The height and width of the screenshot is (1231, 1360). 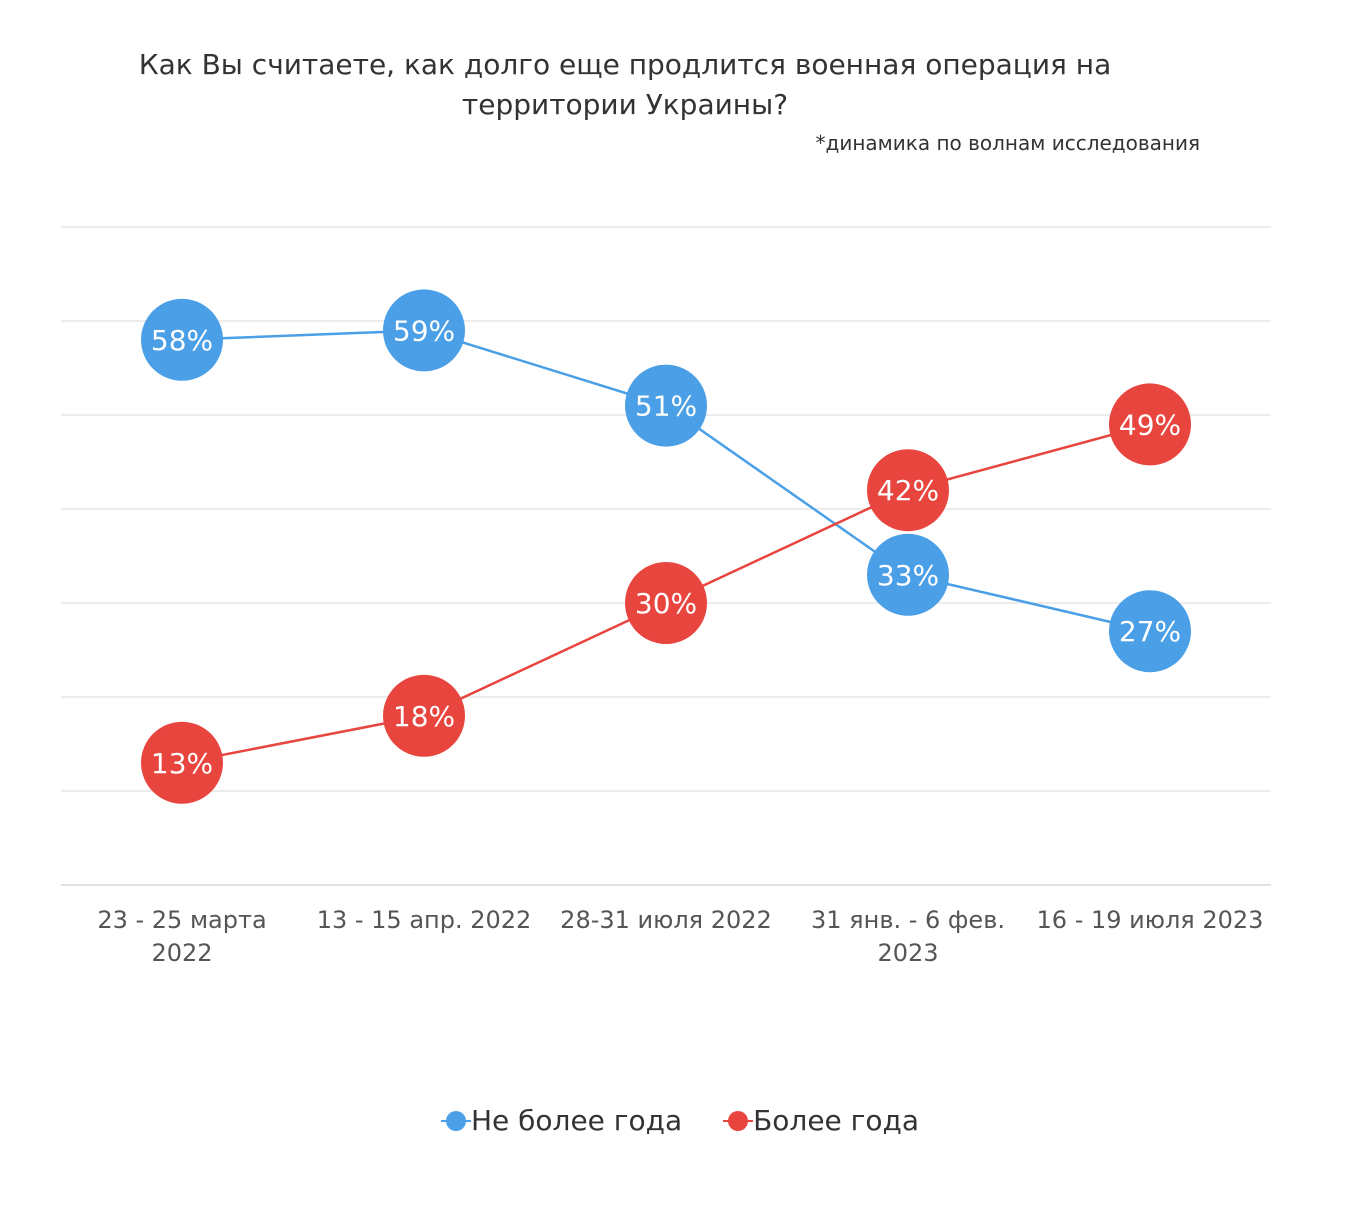 I want to click on data-label: 49%, so click(x=1150, y=424).